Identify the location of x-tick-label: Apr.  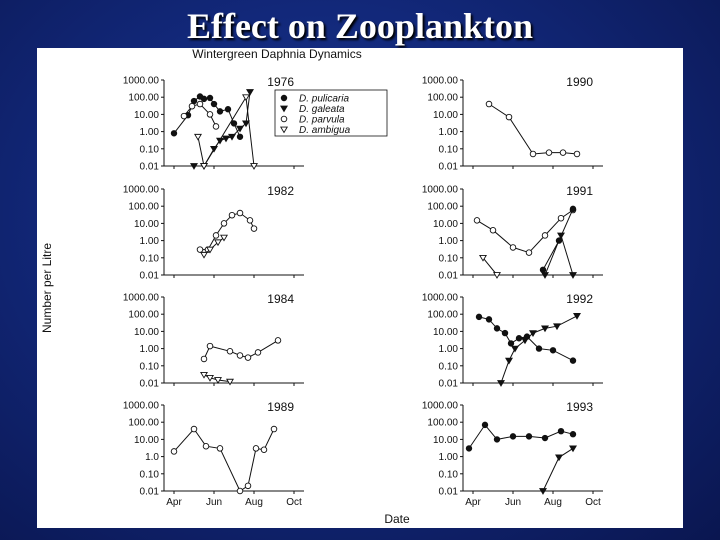
(174, 502).